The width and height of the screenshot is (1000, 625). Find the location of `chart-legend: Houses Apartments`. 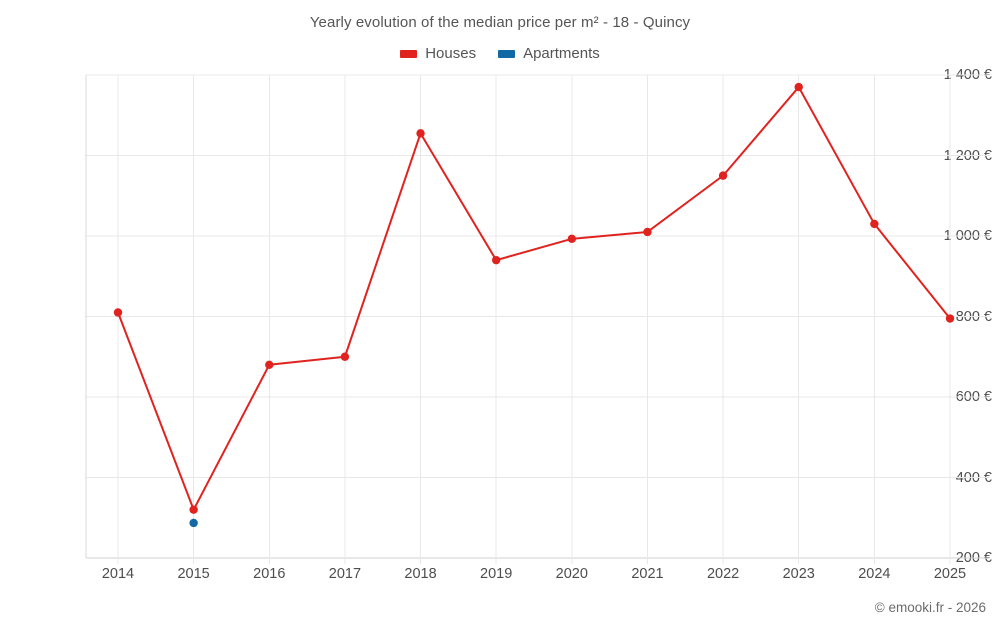

chart-legend: Houses Apartments is located at coordinates (500, 53).